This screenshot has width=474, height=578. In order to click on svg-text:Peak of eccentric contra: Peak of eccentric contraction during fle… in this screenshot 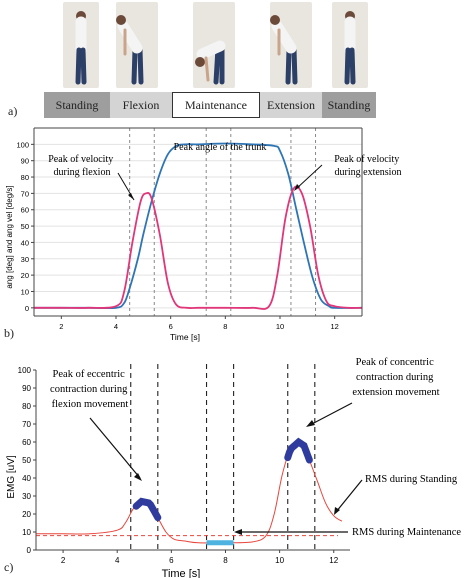, I will do `click(90, 389)`.